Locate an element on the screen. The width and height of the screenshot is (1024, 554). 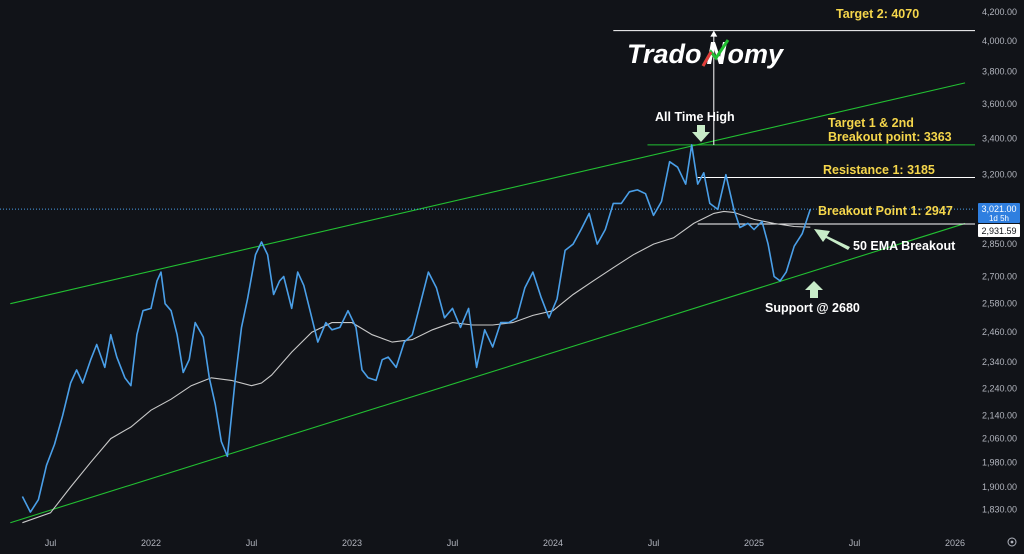
y-tick-label: 3,600.00 is located at coordinates (999, 104).